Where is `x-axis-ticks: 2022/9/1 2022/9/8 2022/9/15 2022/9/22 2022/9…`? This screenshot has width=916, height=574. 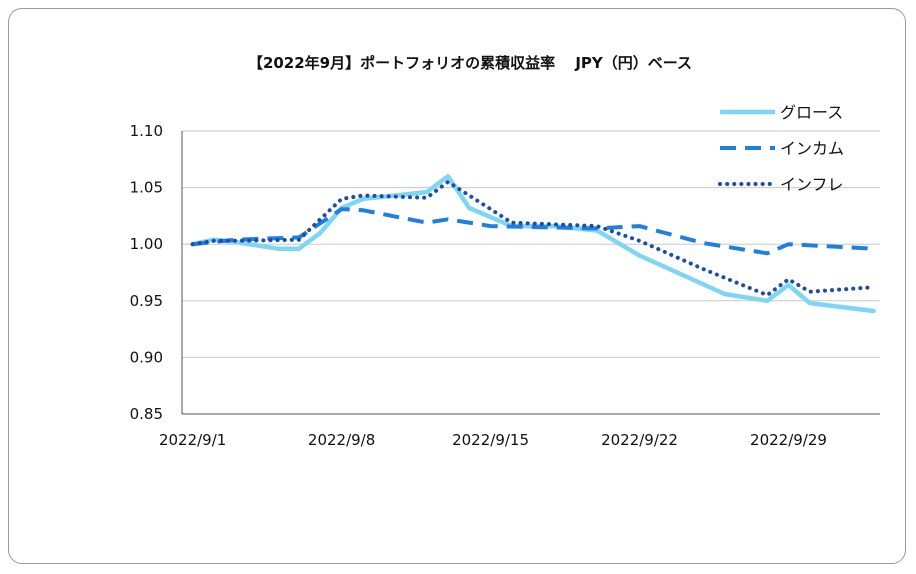
x-axis-ticks: 2022/9/1 2022/9/8 2022/9/15 2022/9/22 2022/9… is located at coordinates (493, 440).